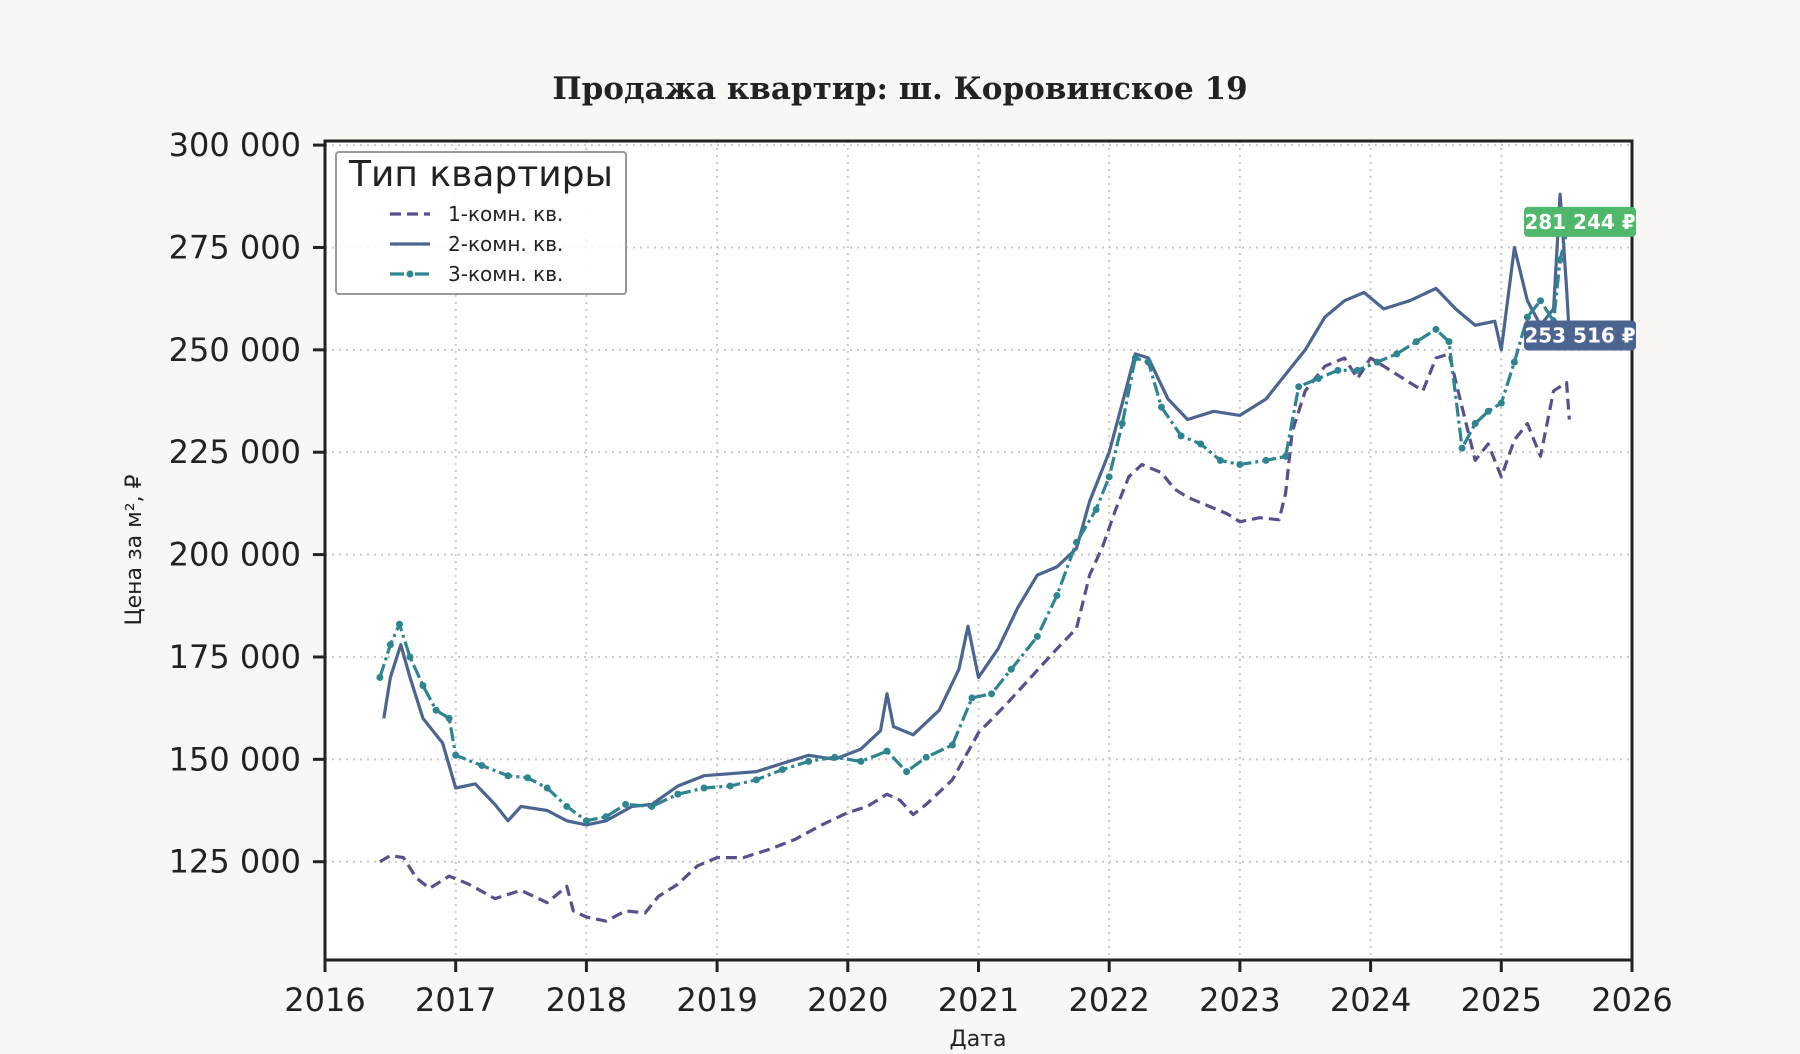 This screenshot has height=1054, width=1800. I want to click on legend-title: Тип квартиры, so click(480, 174).